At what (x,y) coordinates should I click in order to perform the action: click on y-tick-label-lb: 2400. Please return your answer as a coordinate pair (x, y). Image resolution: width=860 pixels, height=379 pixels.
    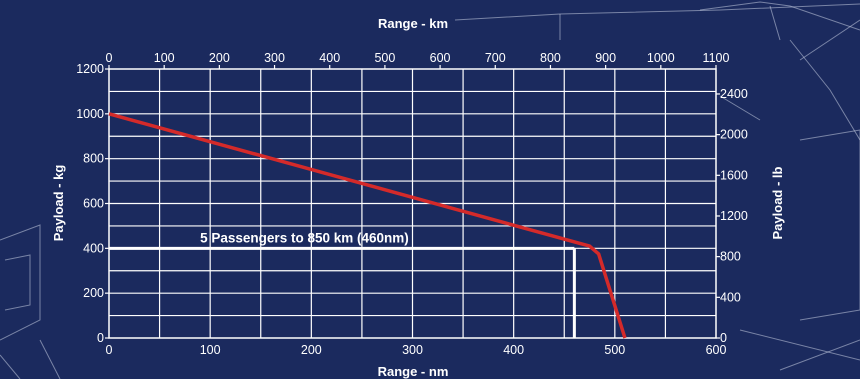
    Looking at the image, I should click on (734, 94).